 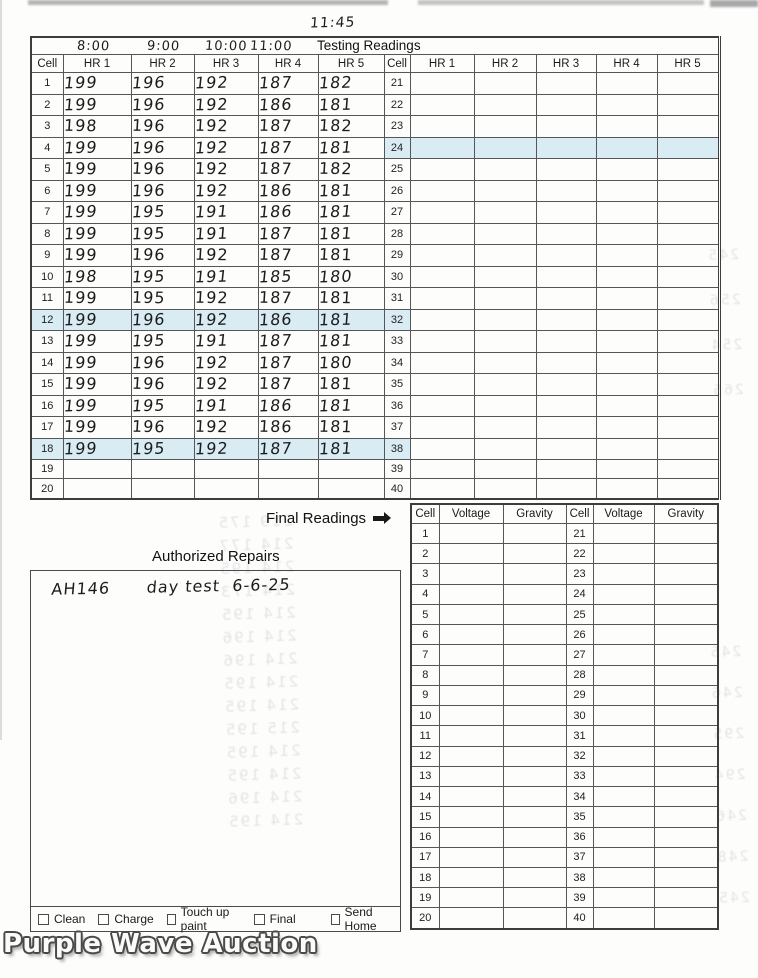 What do you see at coordinates (335, 362) in the screenshot?
I see `handwritten-value: 180` at bounding box center [335, 362].